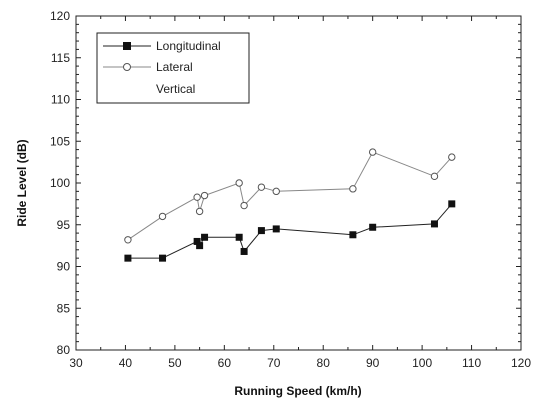 The width and height of the screenshot is (546, 407). What do you see at coordinates (290, 196) in the screenshot?
I see `series-line-lateral` at bounding box center [290, 196].